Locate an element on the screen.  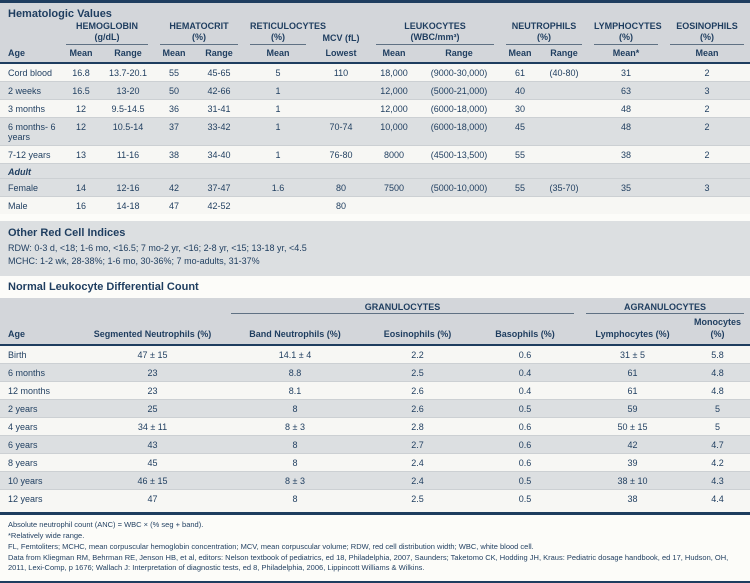
leukocyte-table-row: 6 years 43 8 2.7 0.6 42 4.7 is located at coordinates (375, 444).